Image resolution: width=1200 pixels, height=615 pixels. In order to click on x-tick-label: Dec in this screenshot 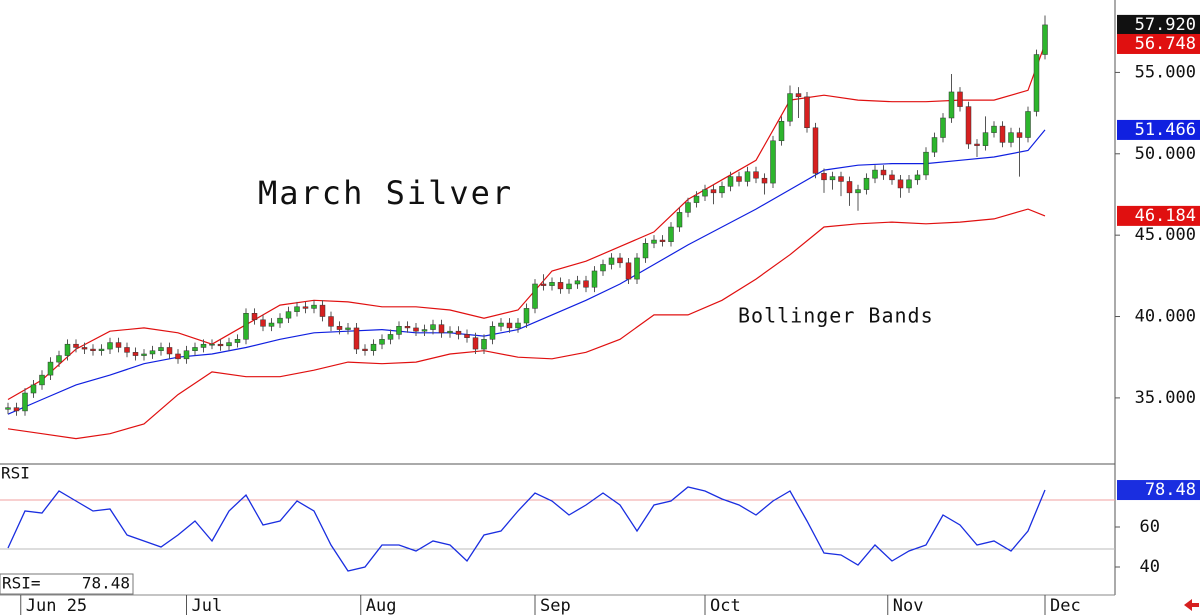, I will do `click(1065, 605)`.